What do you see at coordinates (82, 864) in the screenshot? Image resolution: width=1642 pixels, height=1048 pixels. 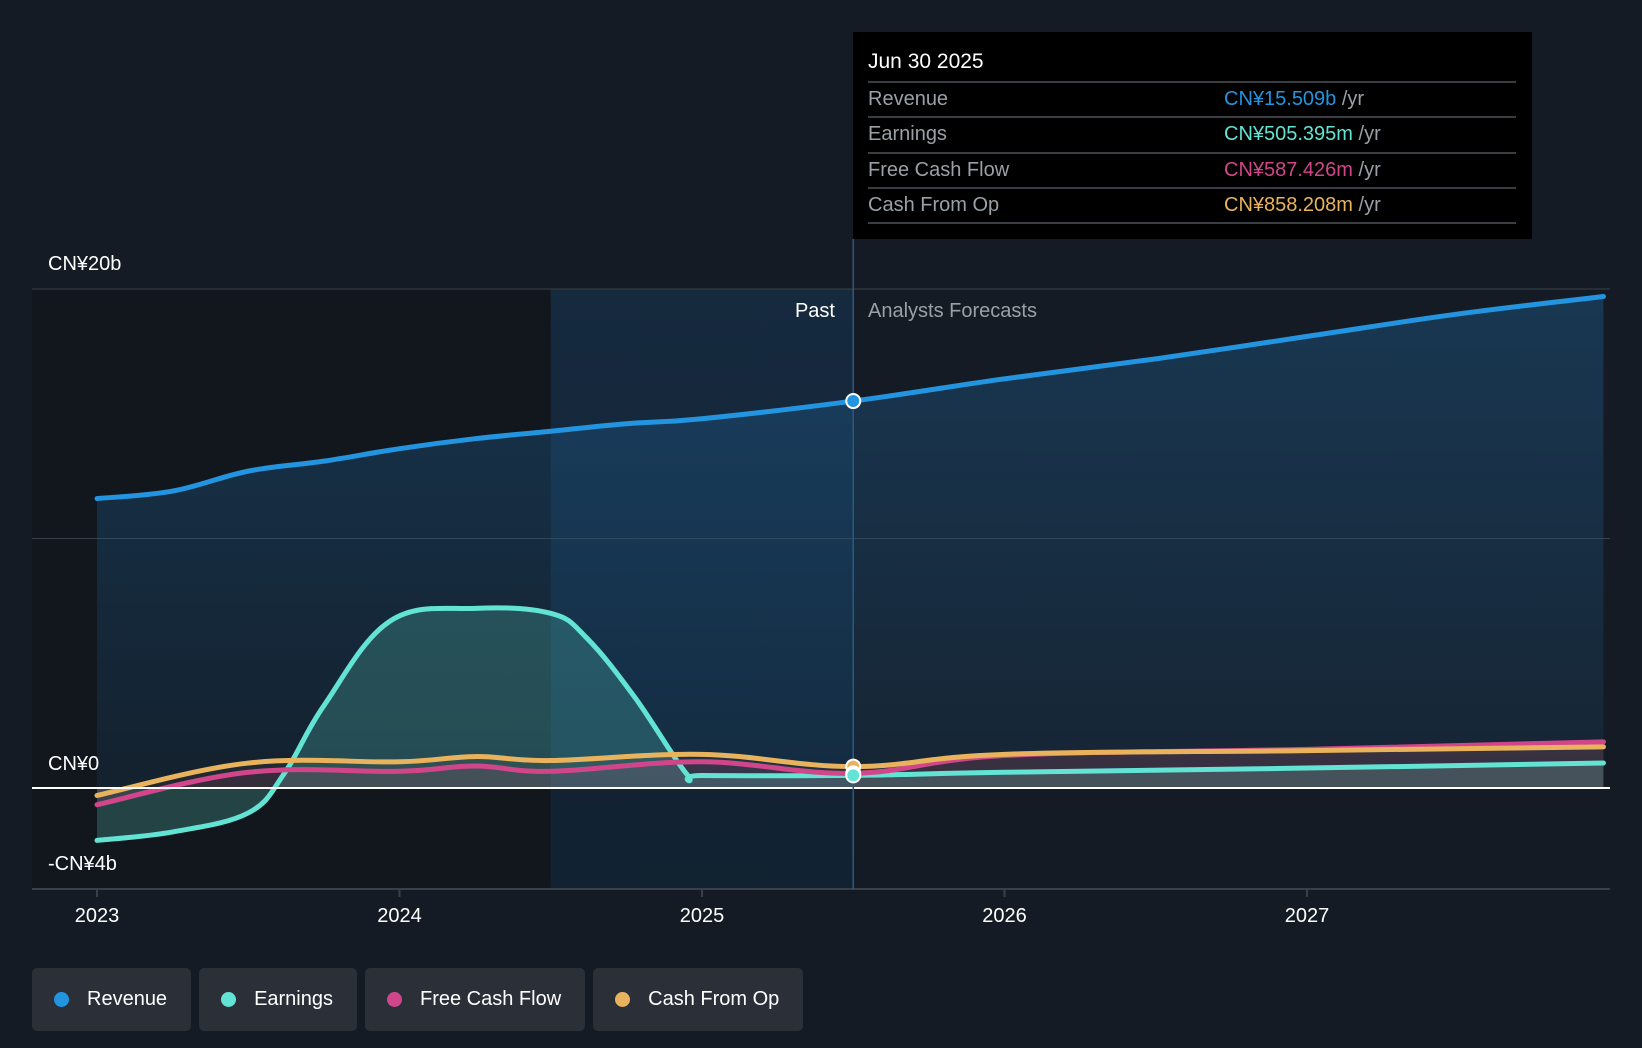 I see `y-tick-label: -CN¥4b` at bounding box center [82, 864].